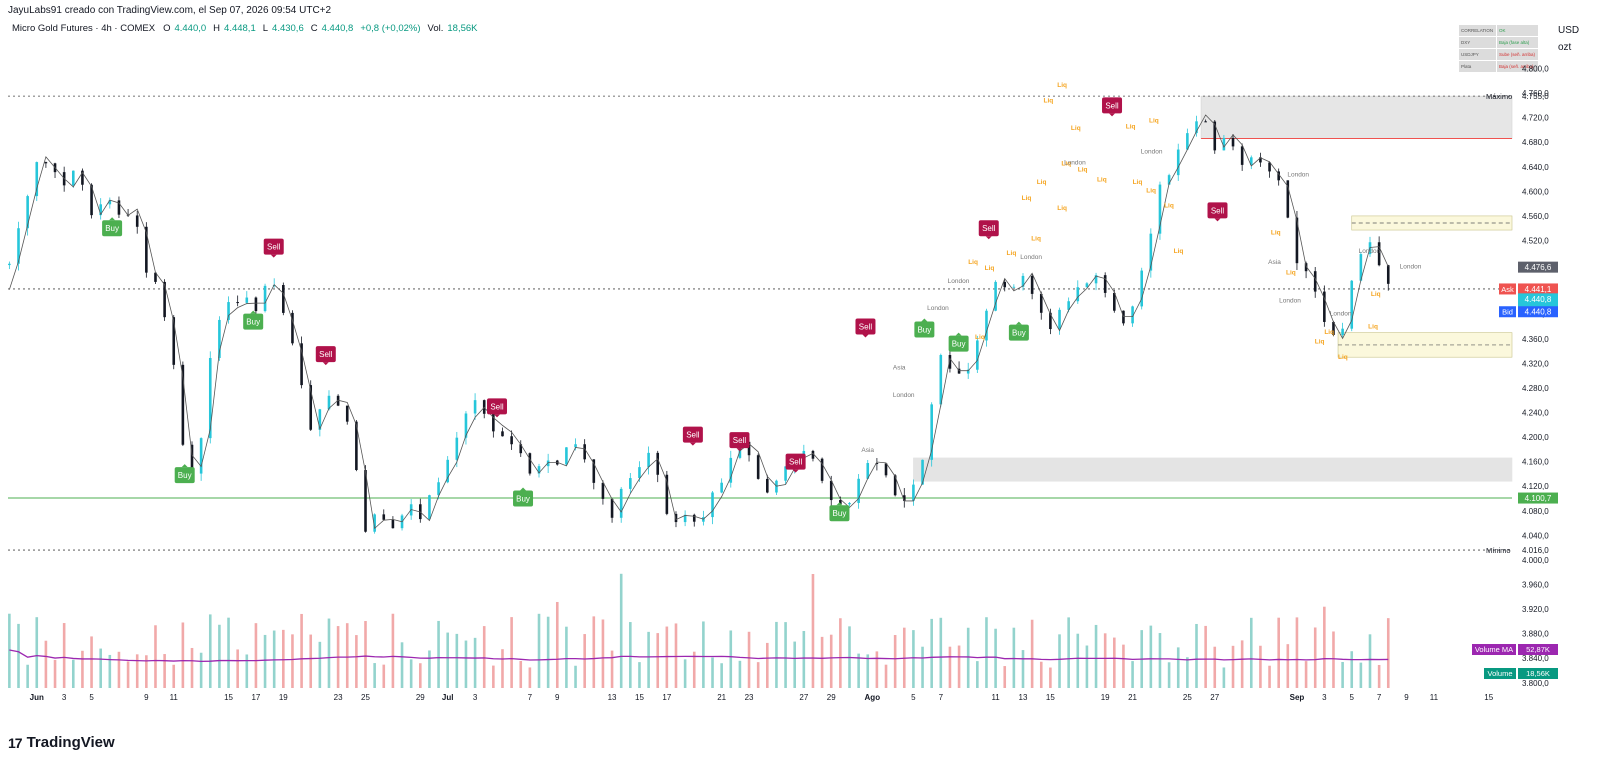  Describe the element at coordinates (1565, 47) in the screenshot. I see `axis-unit: ozt` at that location.